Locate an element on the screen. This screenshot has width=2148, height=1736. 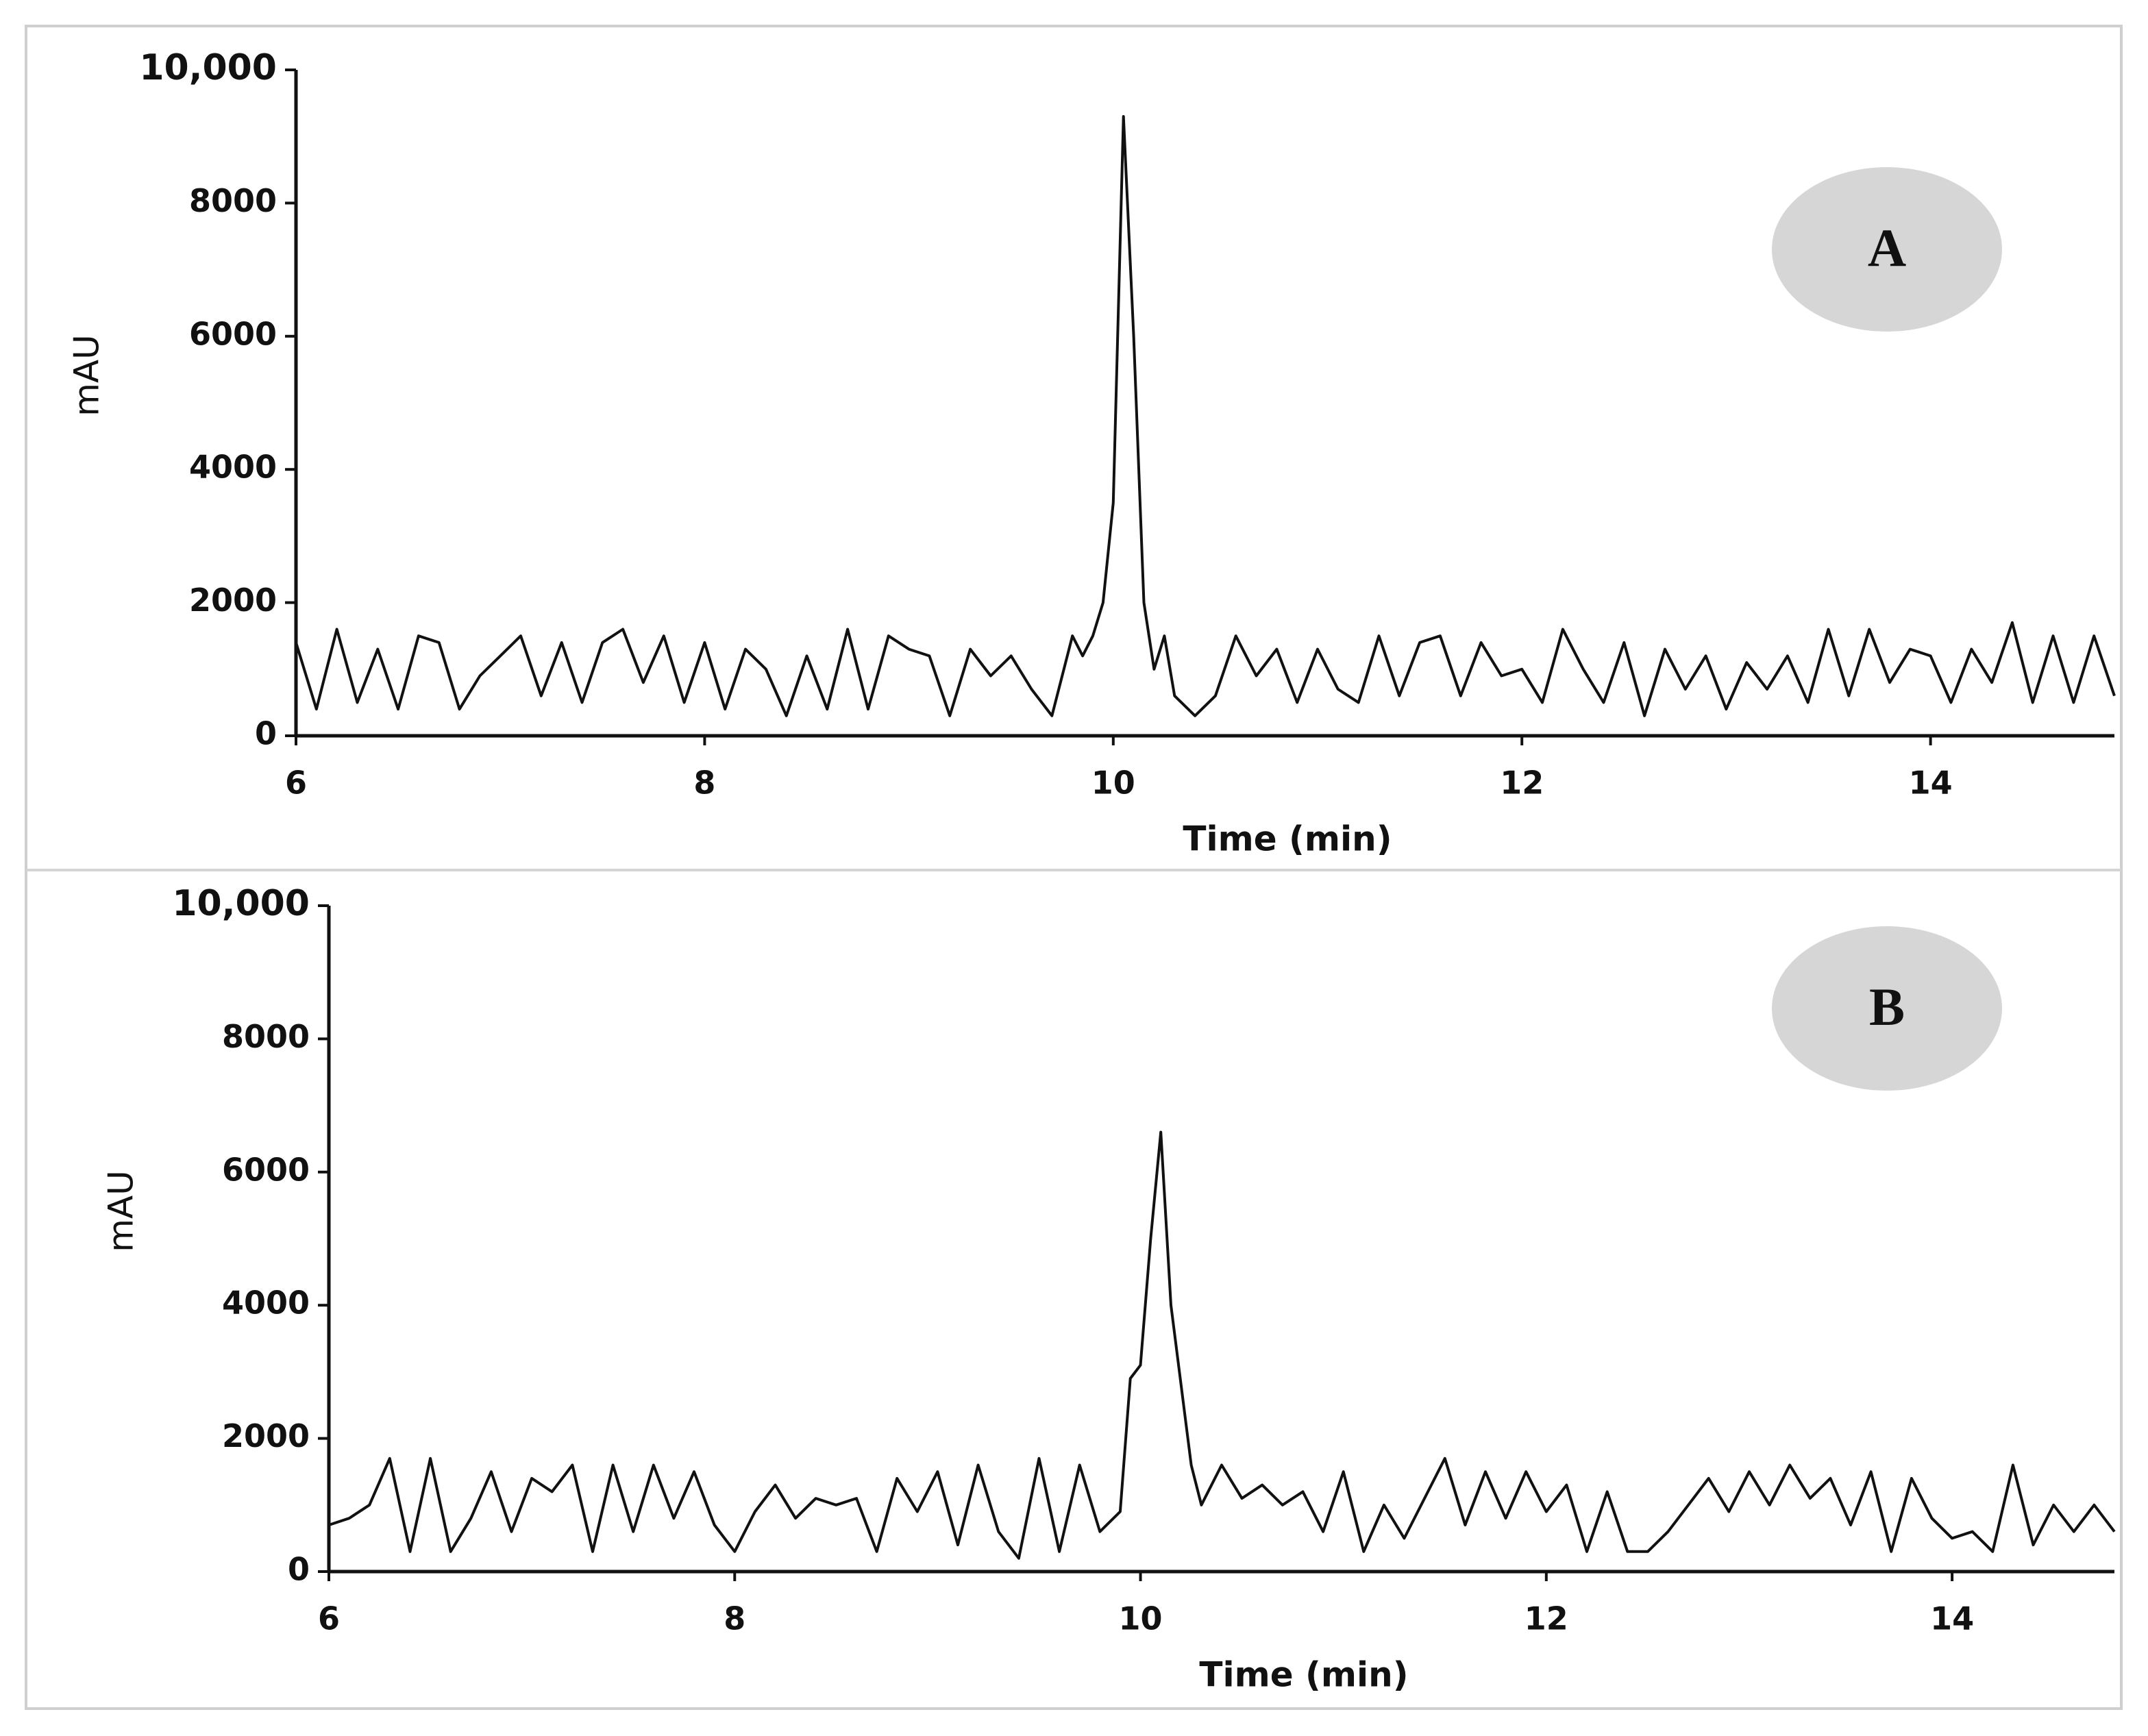
panel-letter: A is located at coordinates (1887, 247).